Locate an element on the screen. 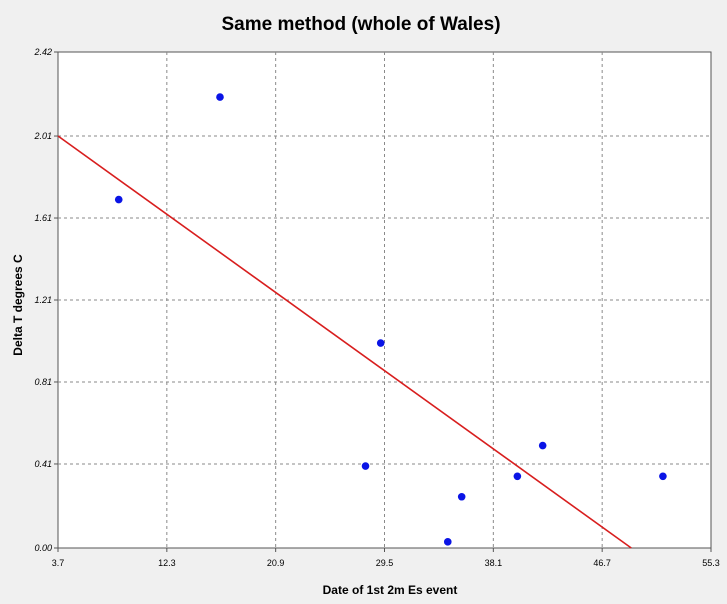 This screenshot has height=604, width=727. x-tick-label: 3.7 is located at coordinates (58, 563).